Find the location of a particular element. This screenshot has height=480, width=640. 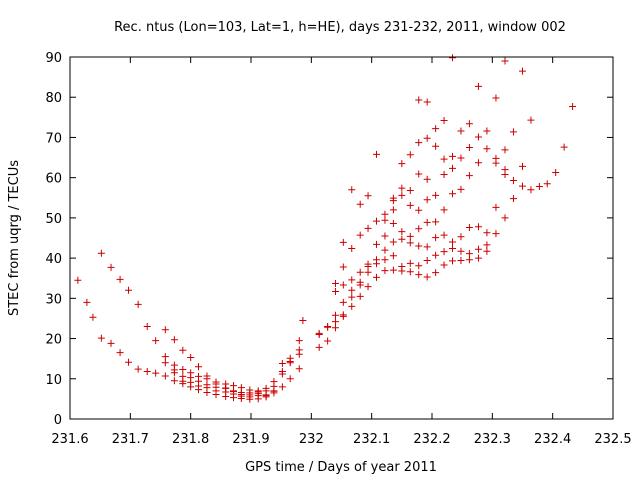

y-tick-label: 10 is located at coordinates (53, 380).